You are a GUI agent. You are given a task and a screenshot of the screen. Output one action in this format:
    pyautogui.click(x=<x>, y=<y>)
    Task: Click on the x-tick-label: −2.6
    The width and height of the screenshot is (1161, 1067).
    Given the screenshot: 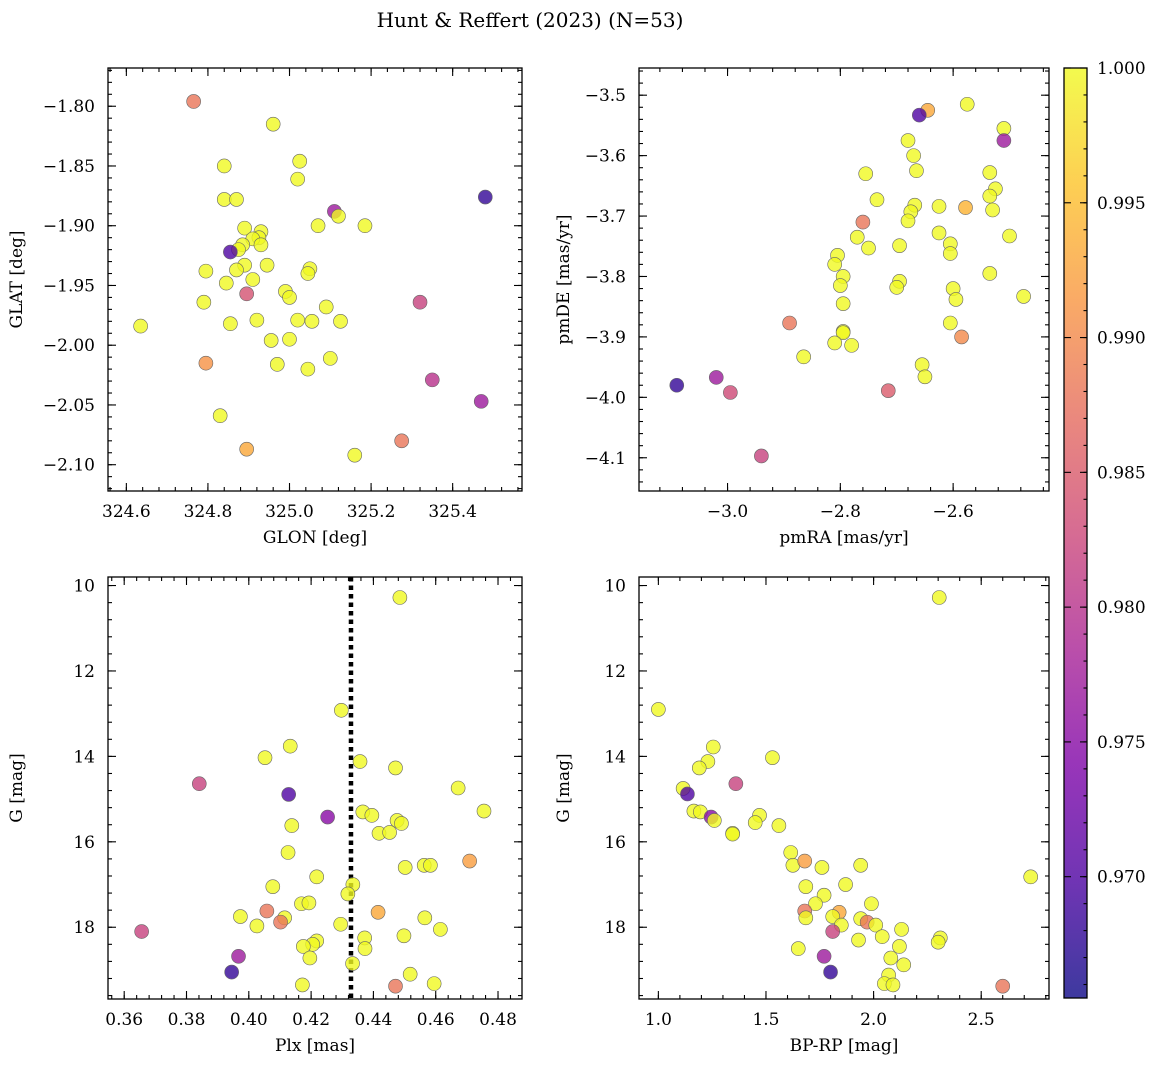 What is the action you would take?
    pyautogui.click(x=952, y=512)
    